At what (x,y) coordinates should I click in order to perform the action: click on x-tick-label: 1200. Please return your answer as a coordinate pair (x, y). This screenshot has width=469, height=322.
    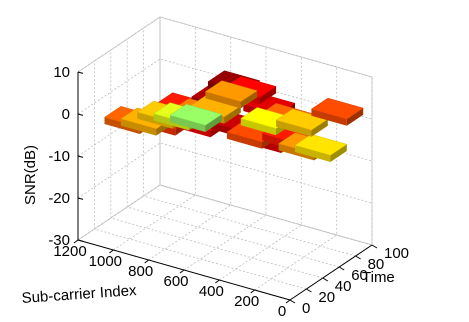
    Looking at the image, I should click on (69, 251).